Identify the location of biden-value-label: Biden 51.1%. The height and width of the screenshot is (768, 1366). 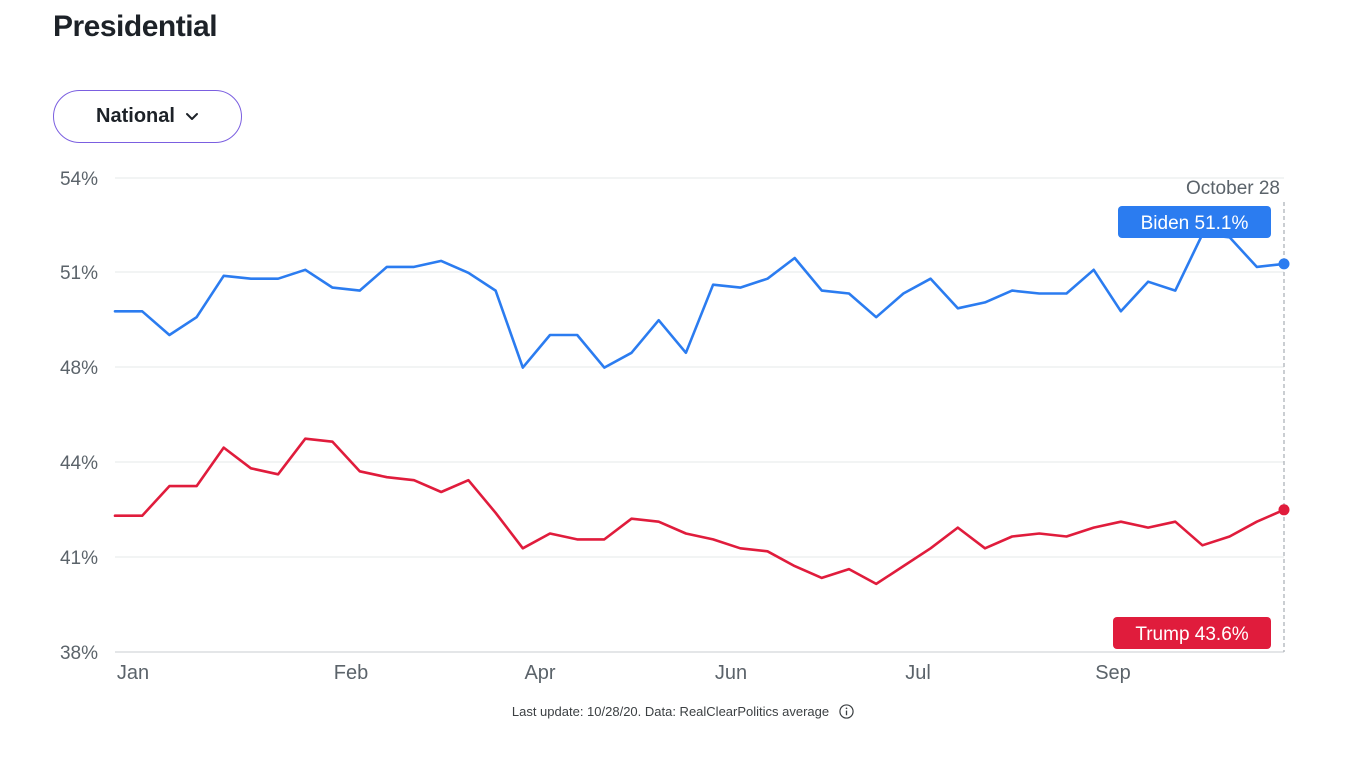
(1195, 223).